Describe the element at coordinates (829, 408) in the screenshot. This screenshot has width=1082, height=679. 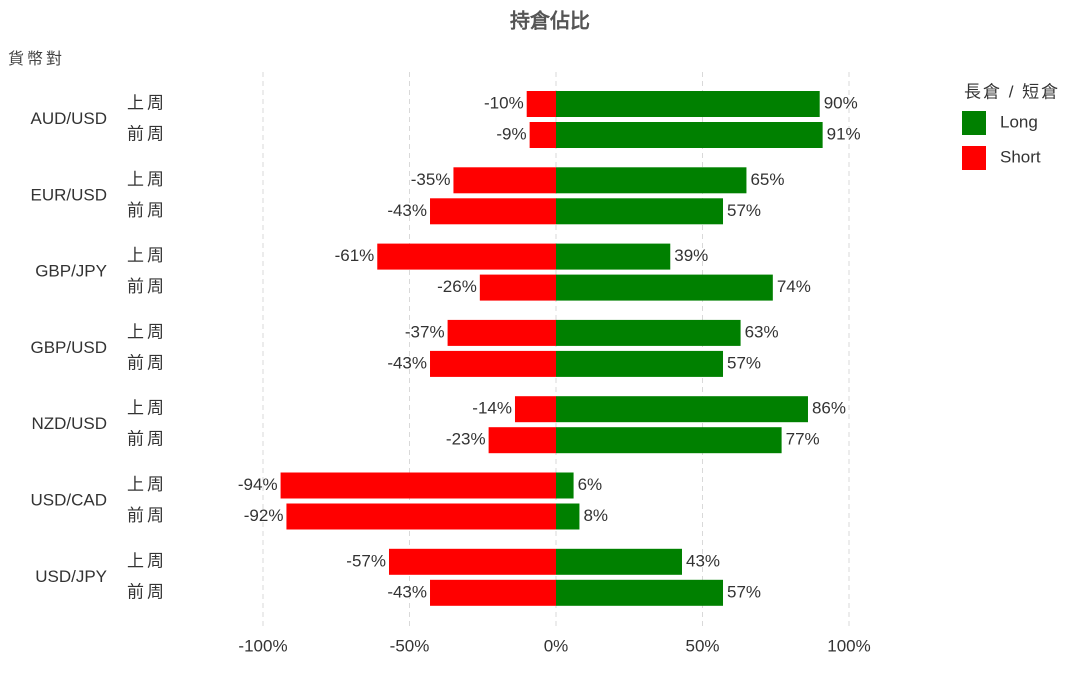
I see `value-label: 86%` at that location.